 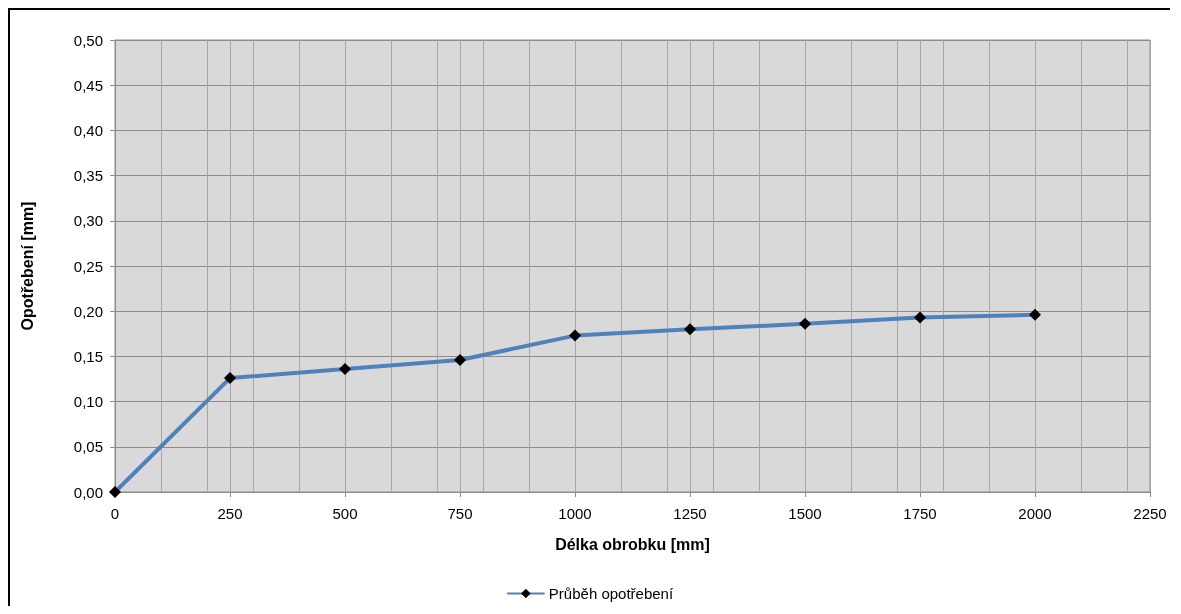 What do you see at coordinates (88, 447) in the screenshot?
I see `y-tick-label: 0,05` at bounding box center [88, 447].